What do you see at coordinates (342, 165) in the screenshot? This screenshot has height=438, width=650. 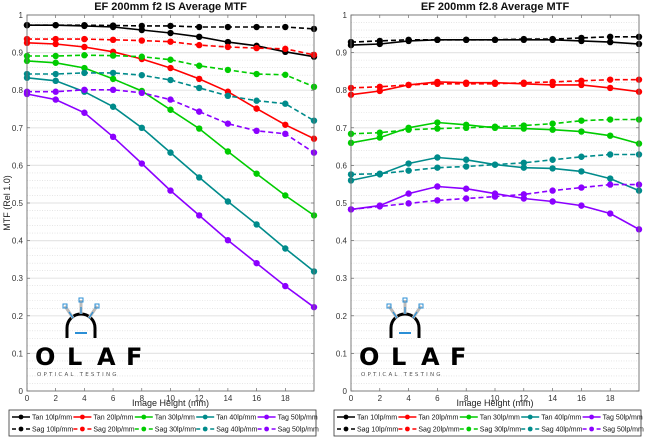 I see `y-tick-label: 0.6` at bounding box center [342, 165].